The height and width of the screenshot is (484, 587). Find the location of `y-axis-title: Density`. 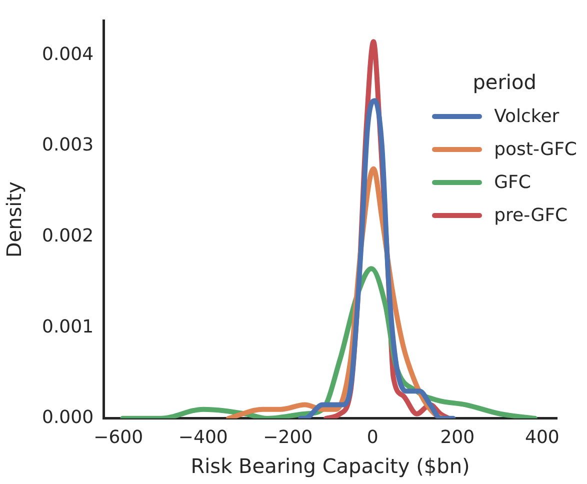

y-axis-title: Density is located at coordinates (14, 219).